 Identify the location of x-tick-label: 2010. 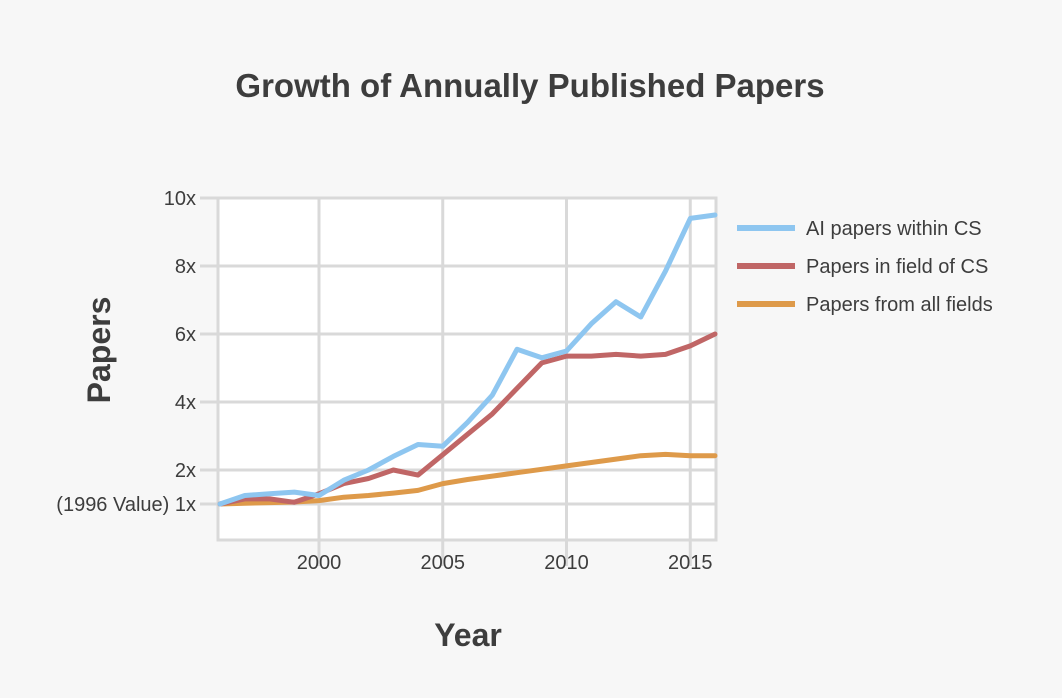
(566, 563).